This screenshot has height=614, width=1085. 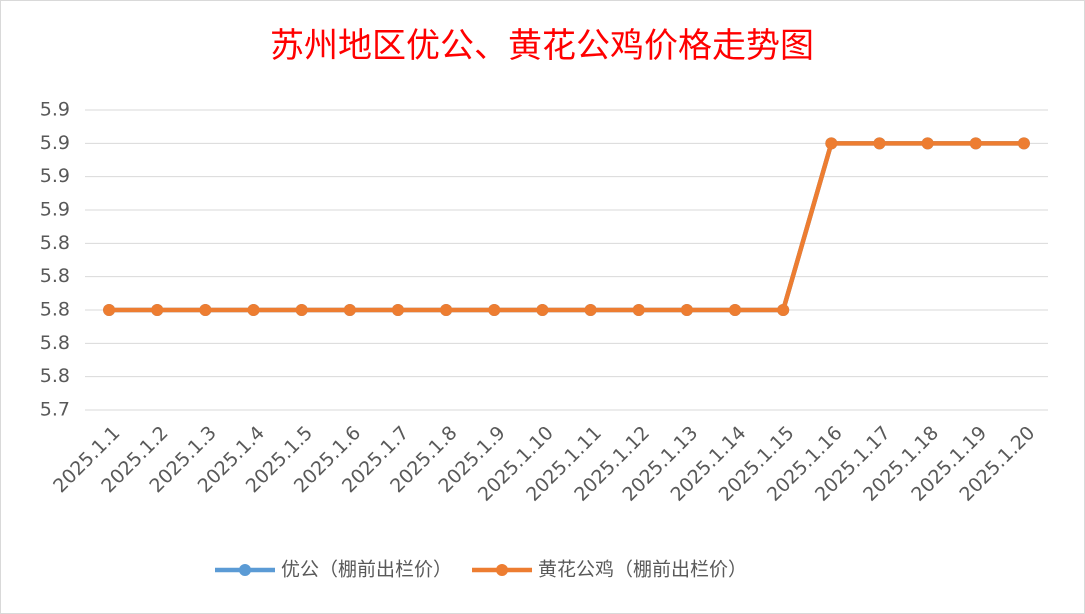 What do you see at coordinates (542, 46) in the screenshot?
I see `chart-title: 苏州地区优公、黄花公鸡价格走势图` at bounding box center [542, 46].